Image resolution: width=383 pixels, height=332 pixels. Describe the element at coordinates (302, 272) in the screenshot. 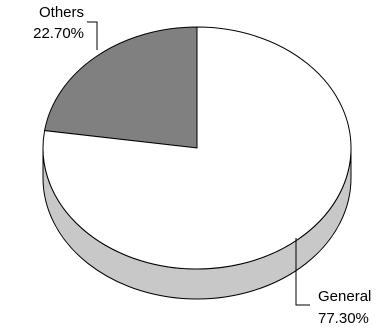

I see `general-leader-line` at that location.